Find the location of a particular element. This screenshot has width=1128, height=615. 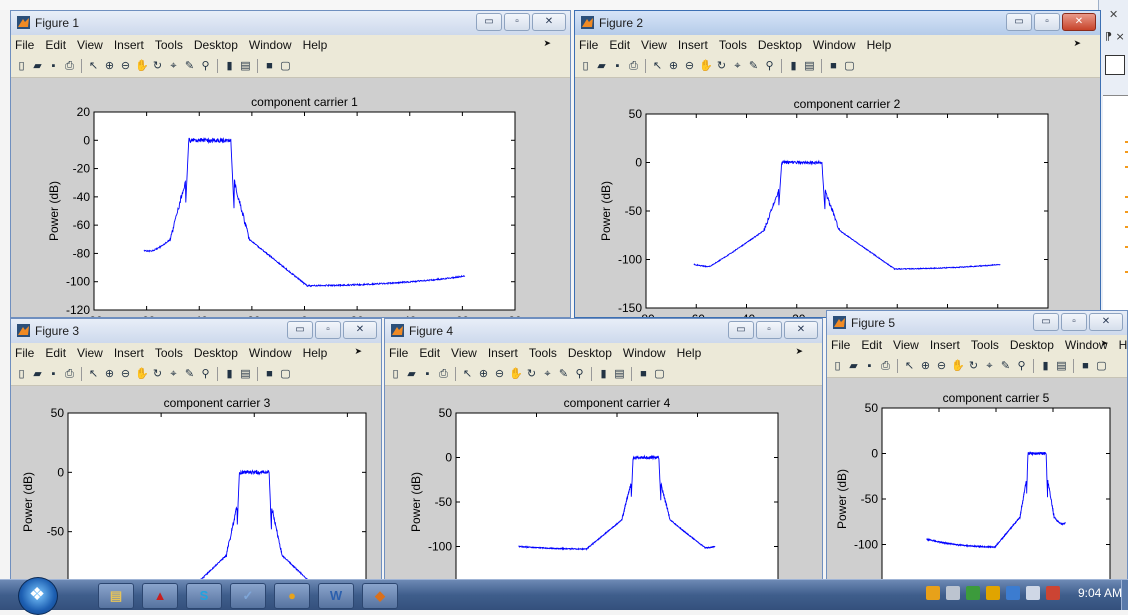

minimize-button: ▭ is located at coordinates (741, 330).